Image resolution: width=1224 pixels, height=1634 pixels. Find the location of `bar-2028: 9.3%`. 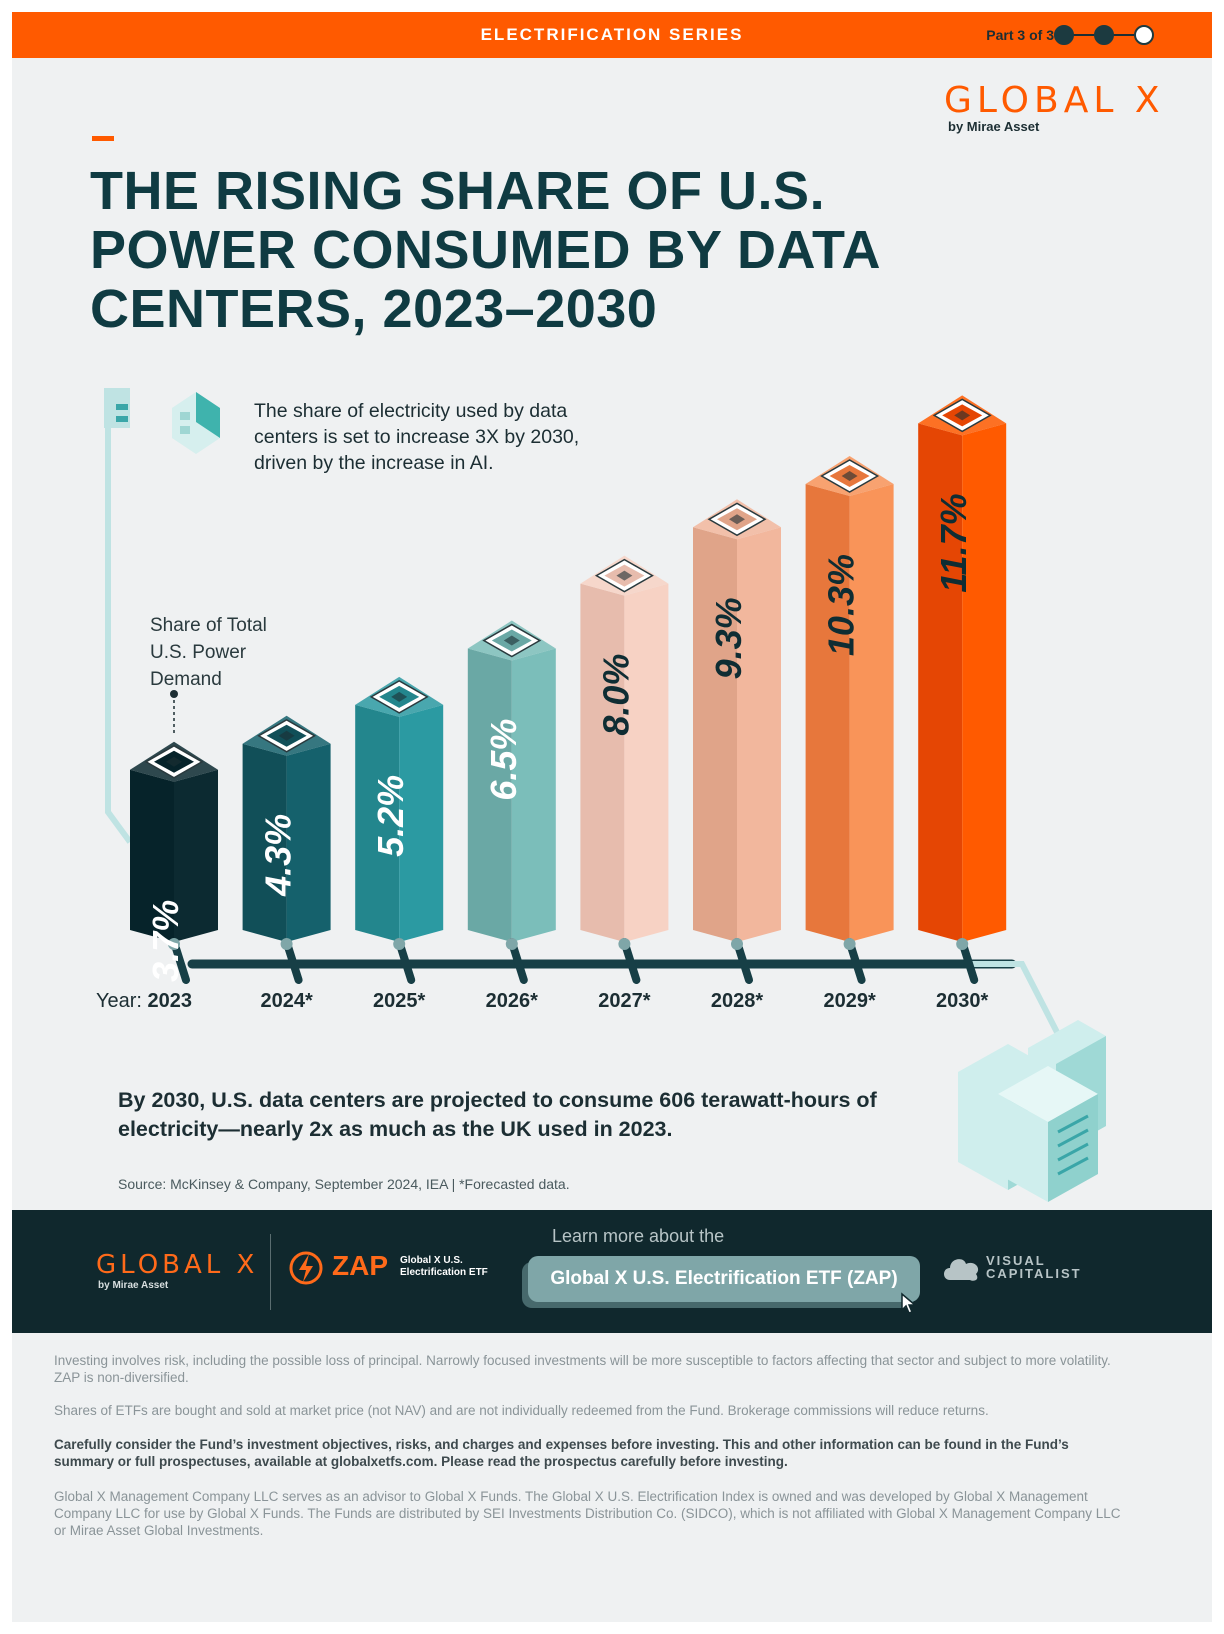

bar-2028: 9.3% is located at coordinates (737, 741).